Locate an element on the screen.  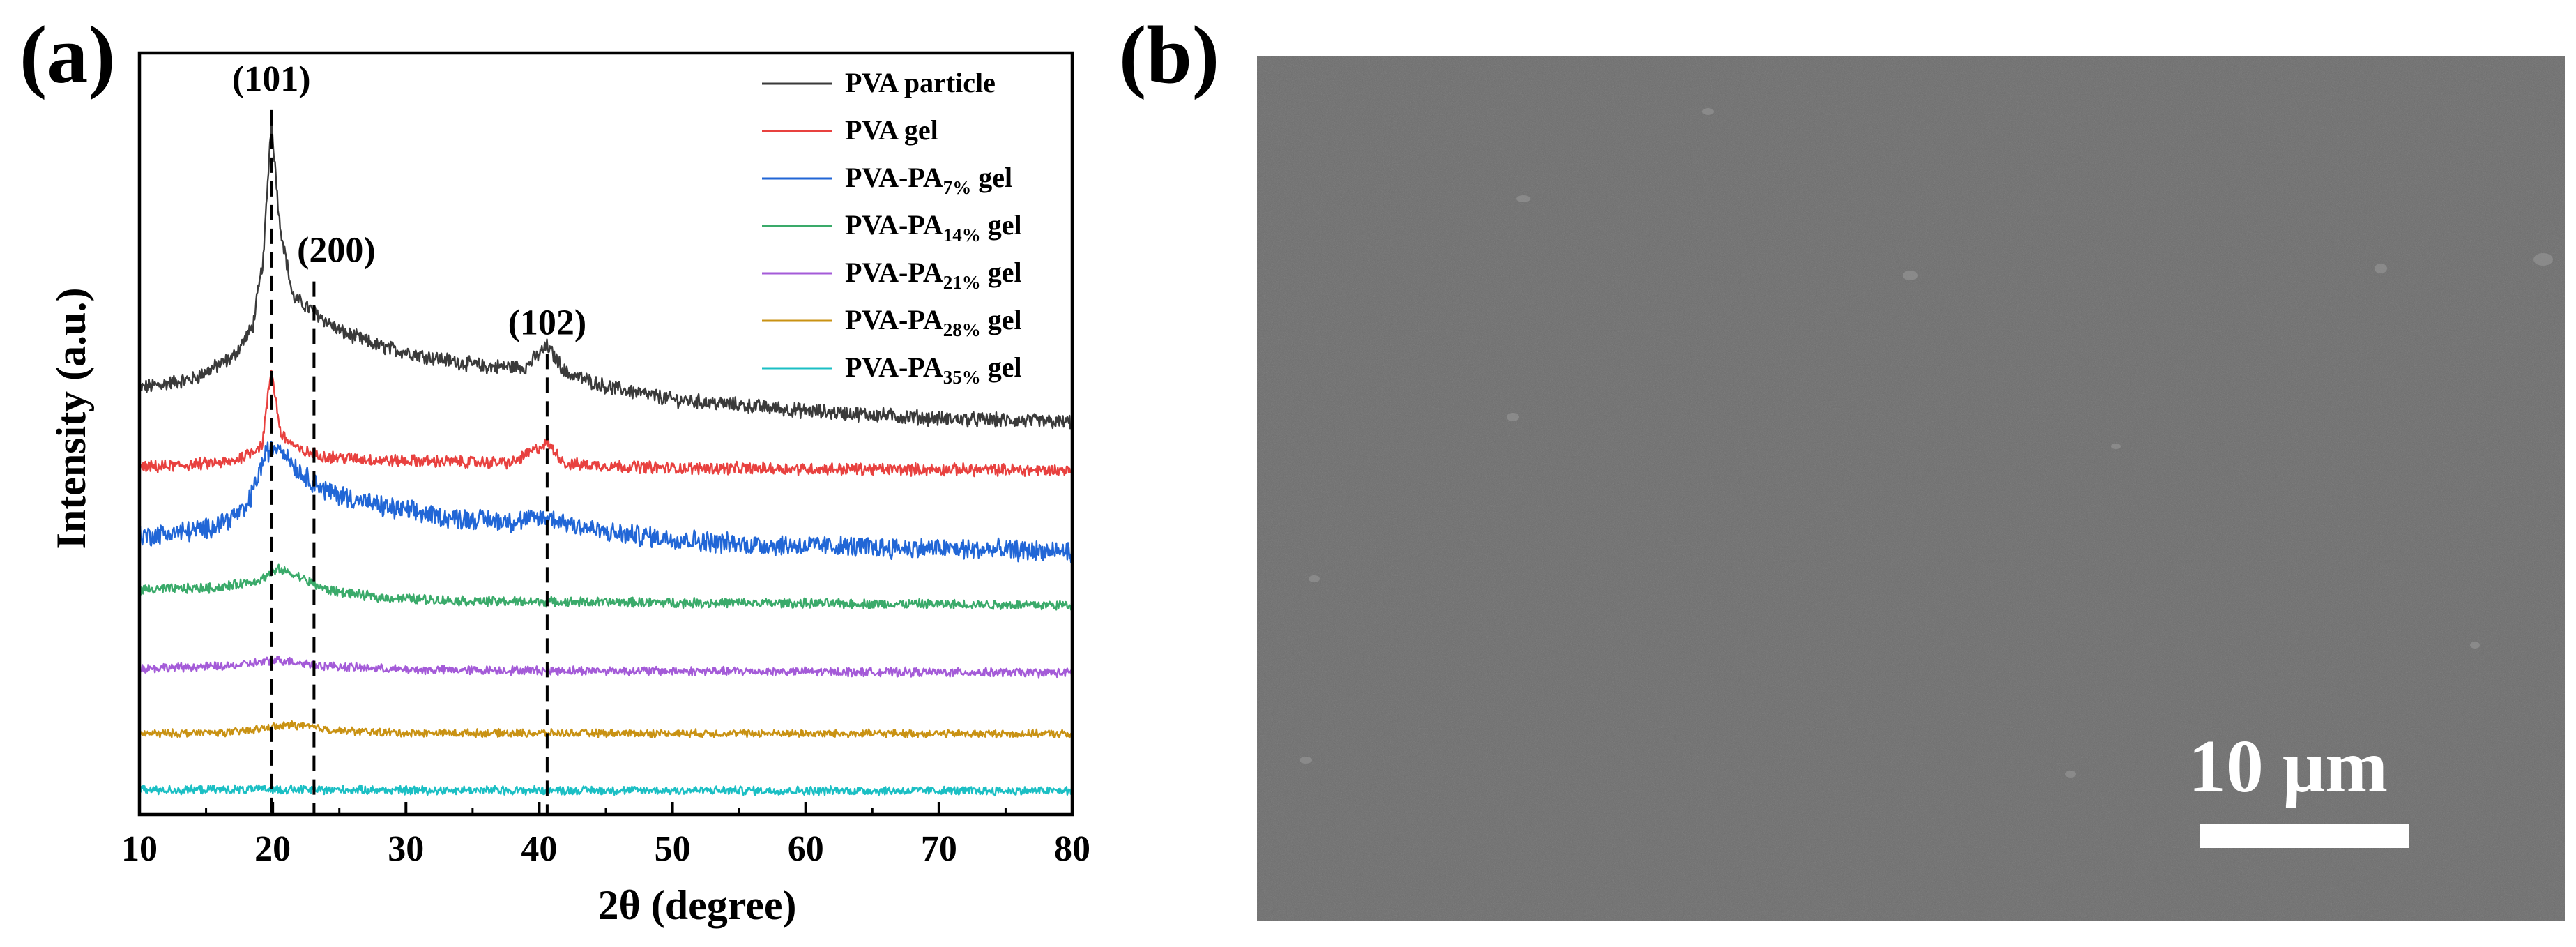
x-ticks: 10 20 30 40 50 60 70 80 is located at coordinates (606, 835).